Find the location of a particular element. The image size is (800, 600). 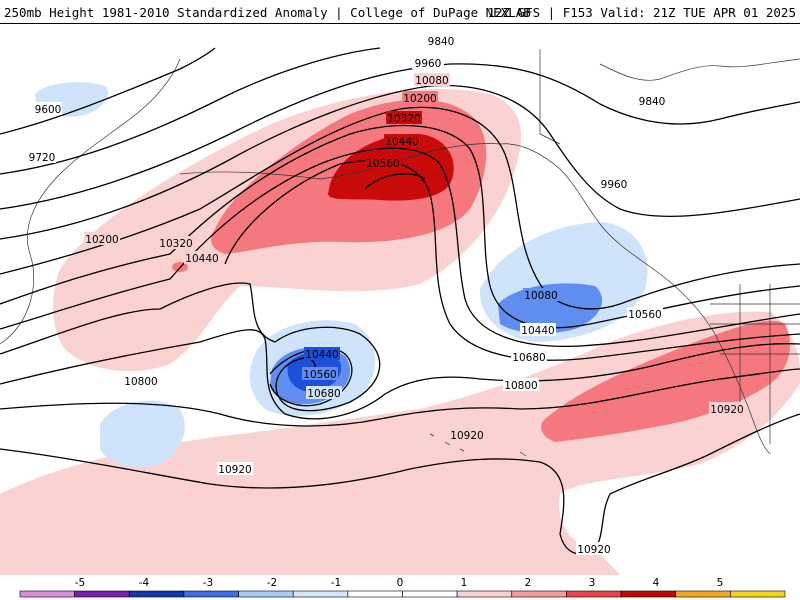

contour-label-10440-east: 10440 is located at coordinates (537, 331).